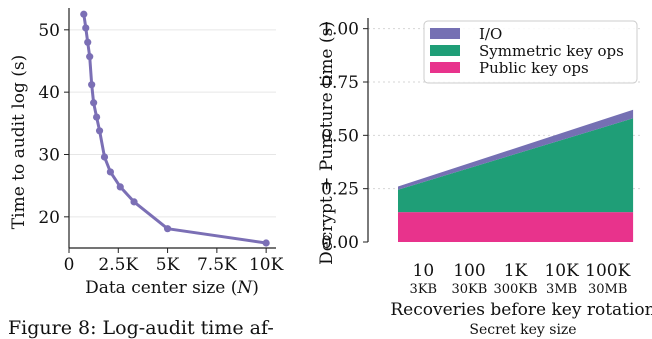 The image size is (652, 339). I want to click on right-x-tick-label: 10K, so click(561, 271).